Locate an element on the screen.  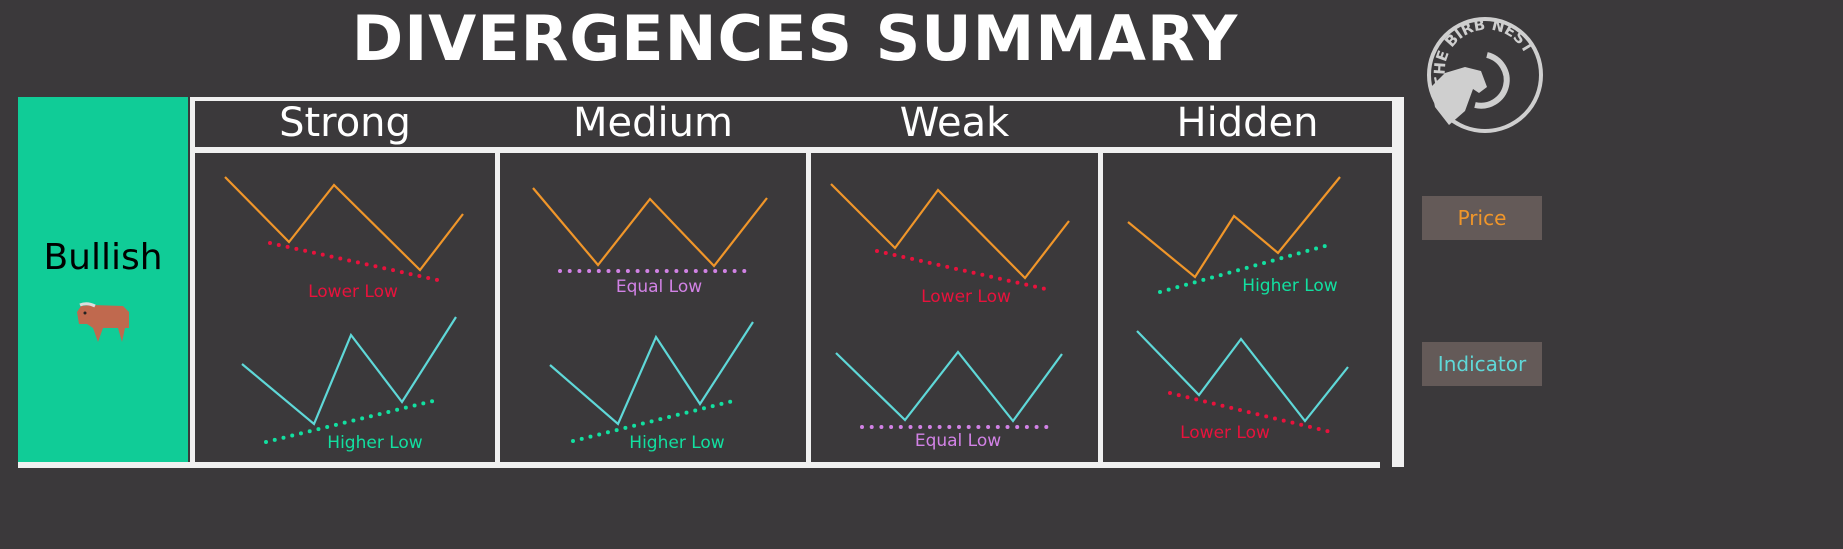
weak-price-label: Lower Low is located at coordinates (966, 297).